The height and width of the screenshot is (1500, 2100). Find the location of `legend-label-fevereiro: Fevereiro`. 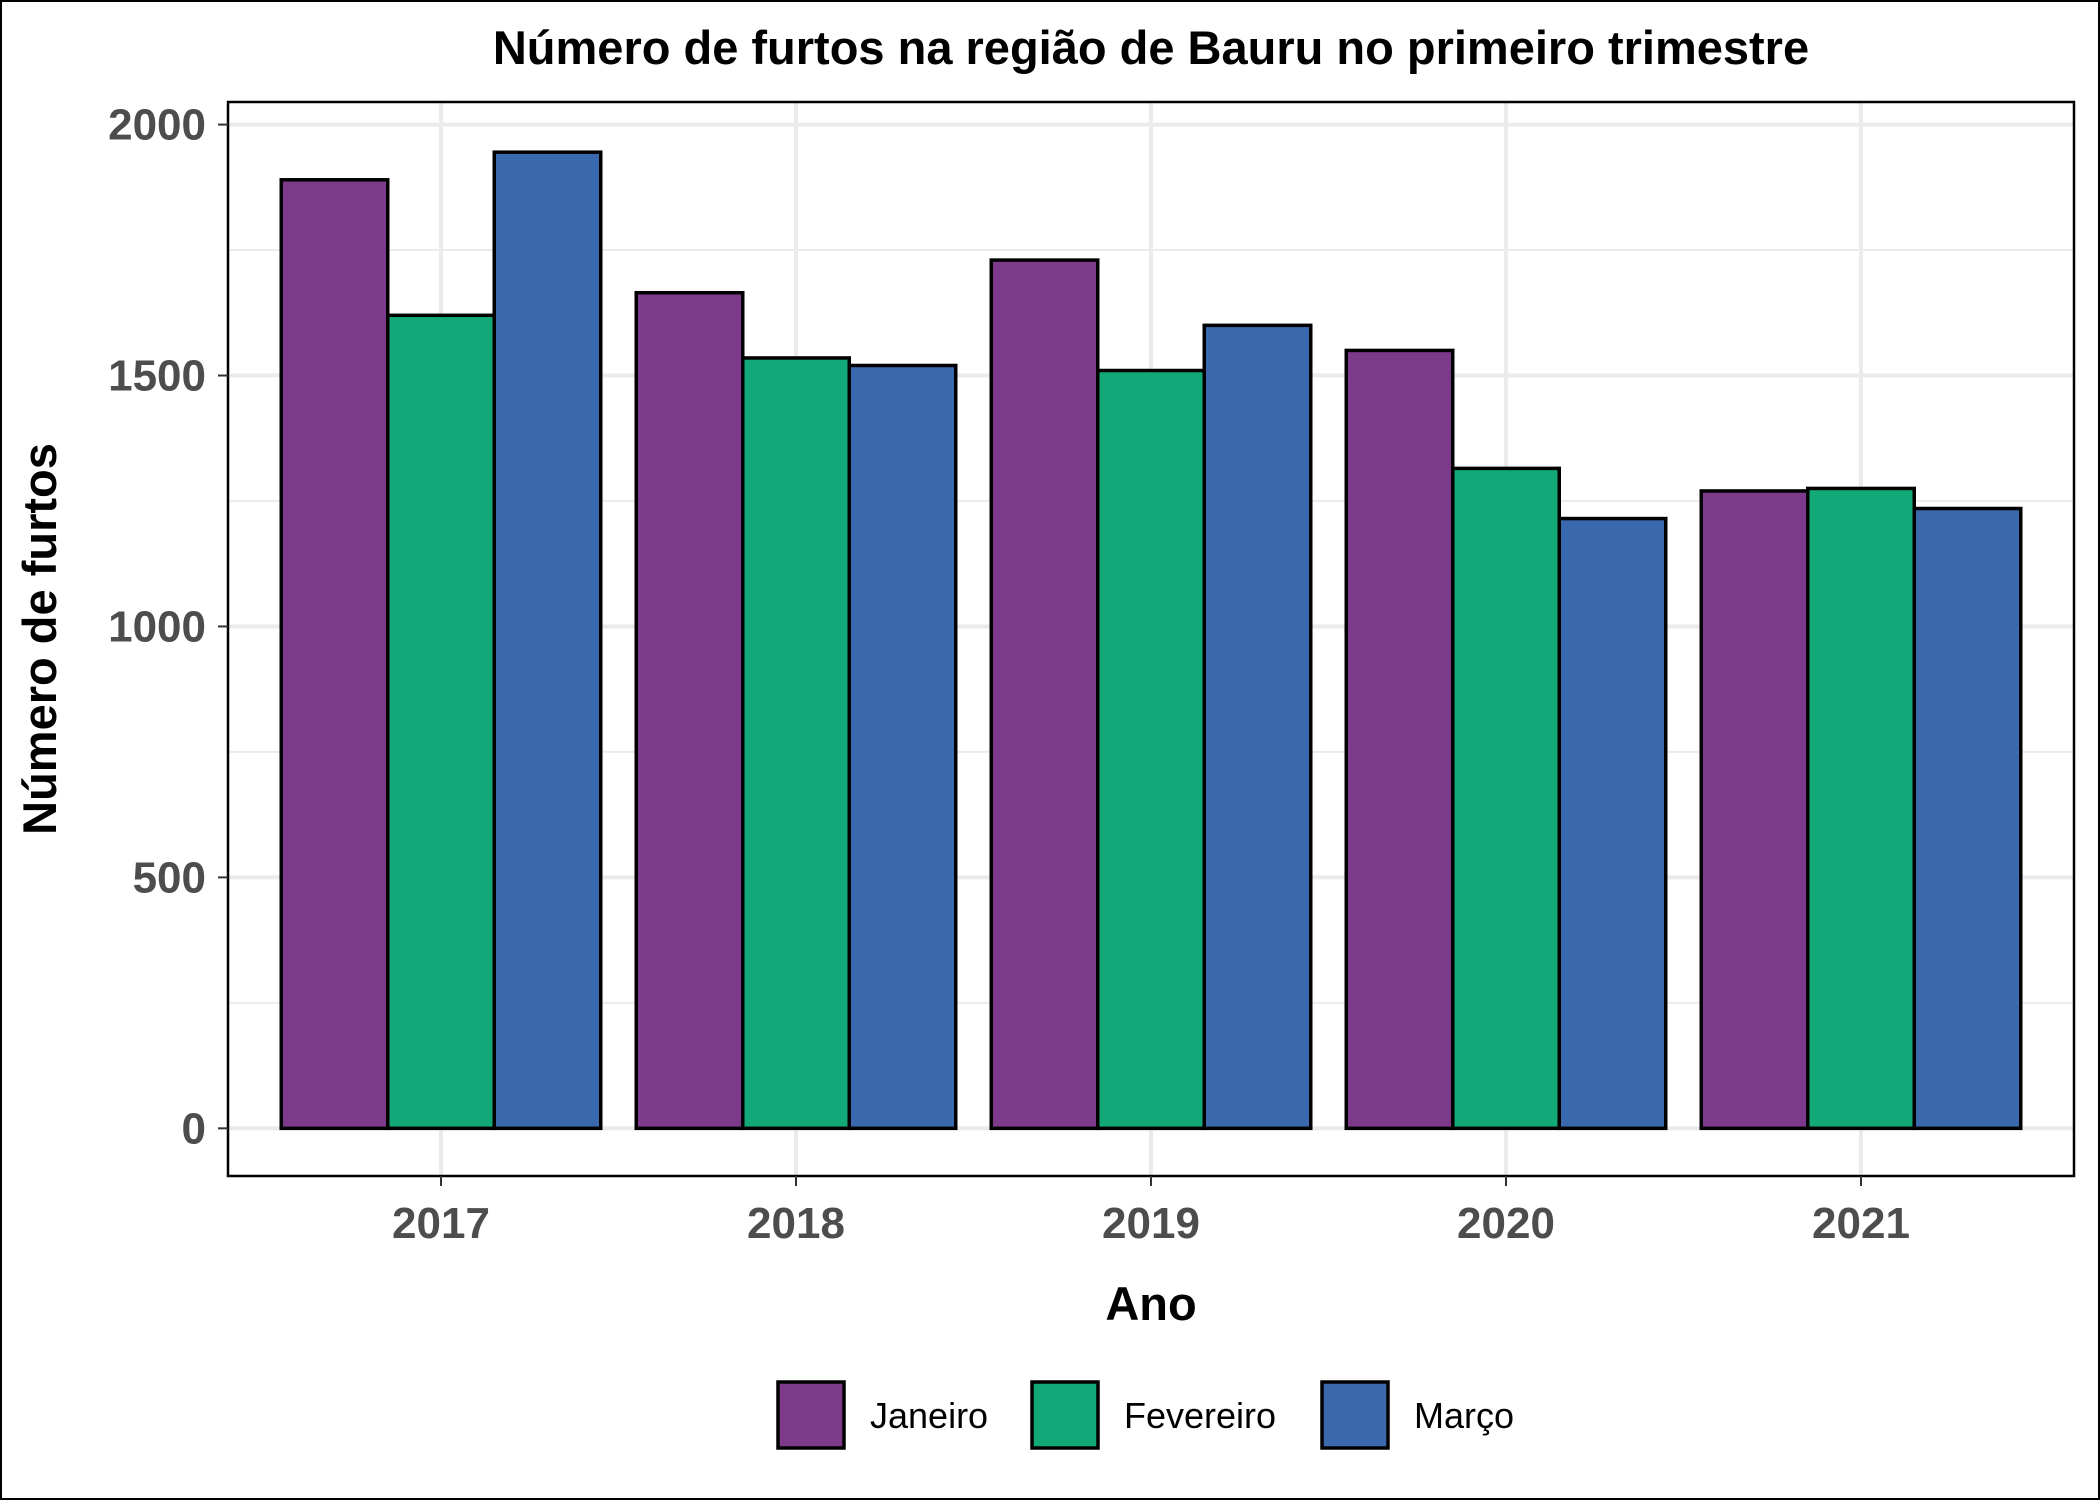

legend-label-fevereiro: Fevereiro is located at coordinates (1200, 1415).